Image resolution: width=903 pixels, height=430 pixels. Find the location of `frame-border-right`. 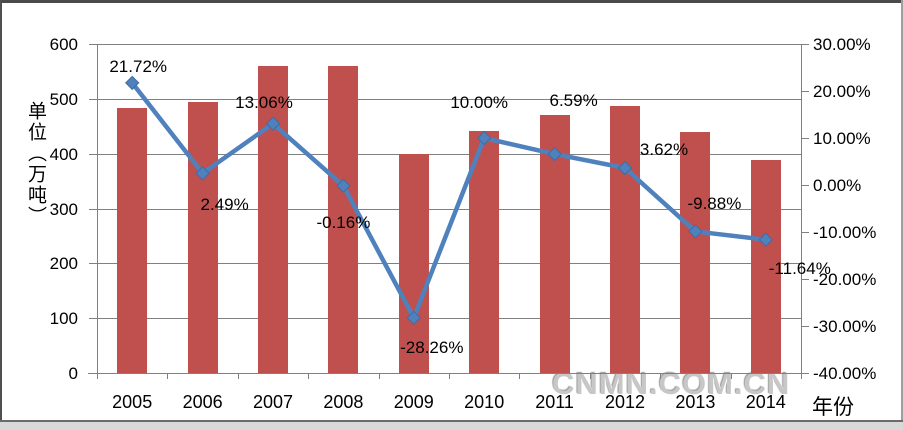

frame-border-right is located at coordinates (902, 215).